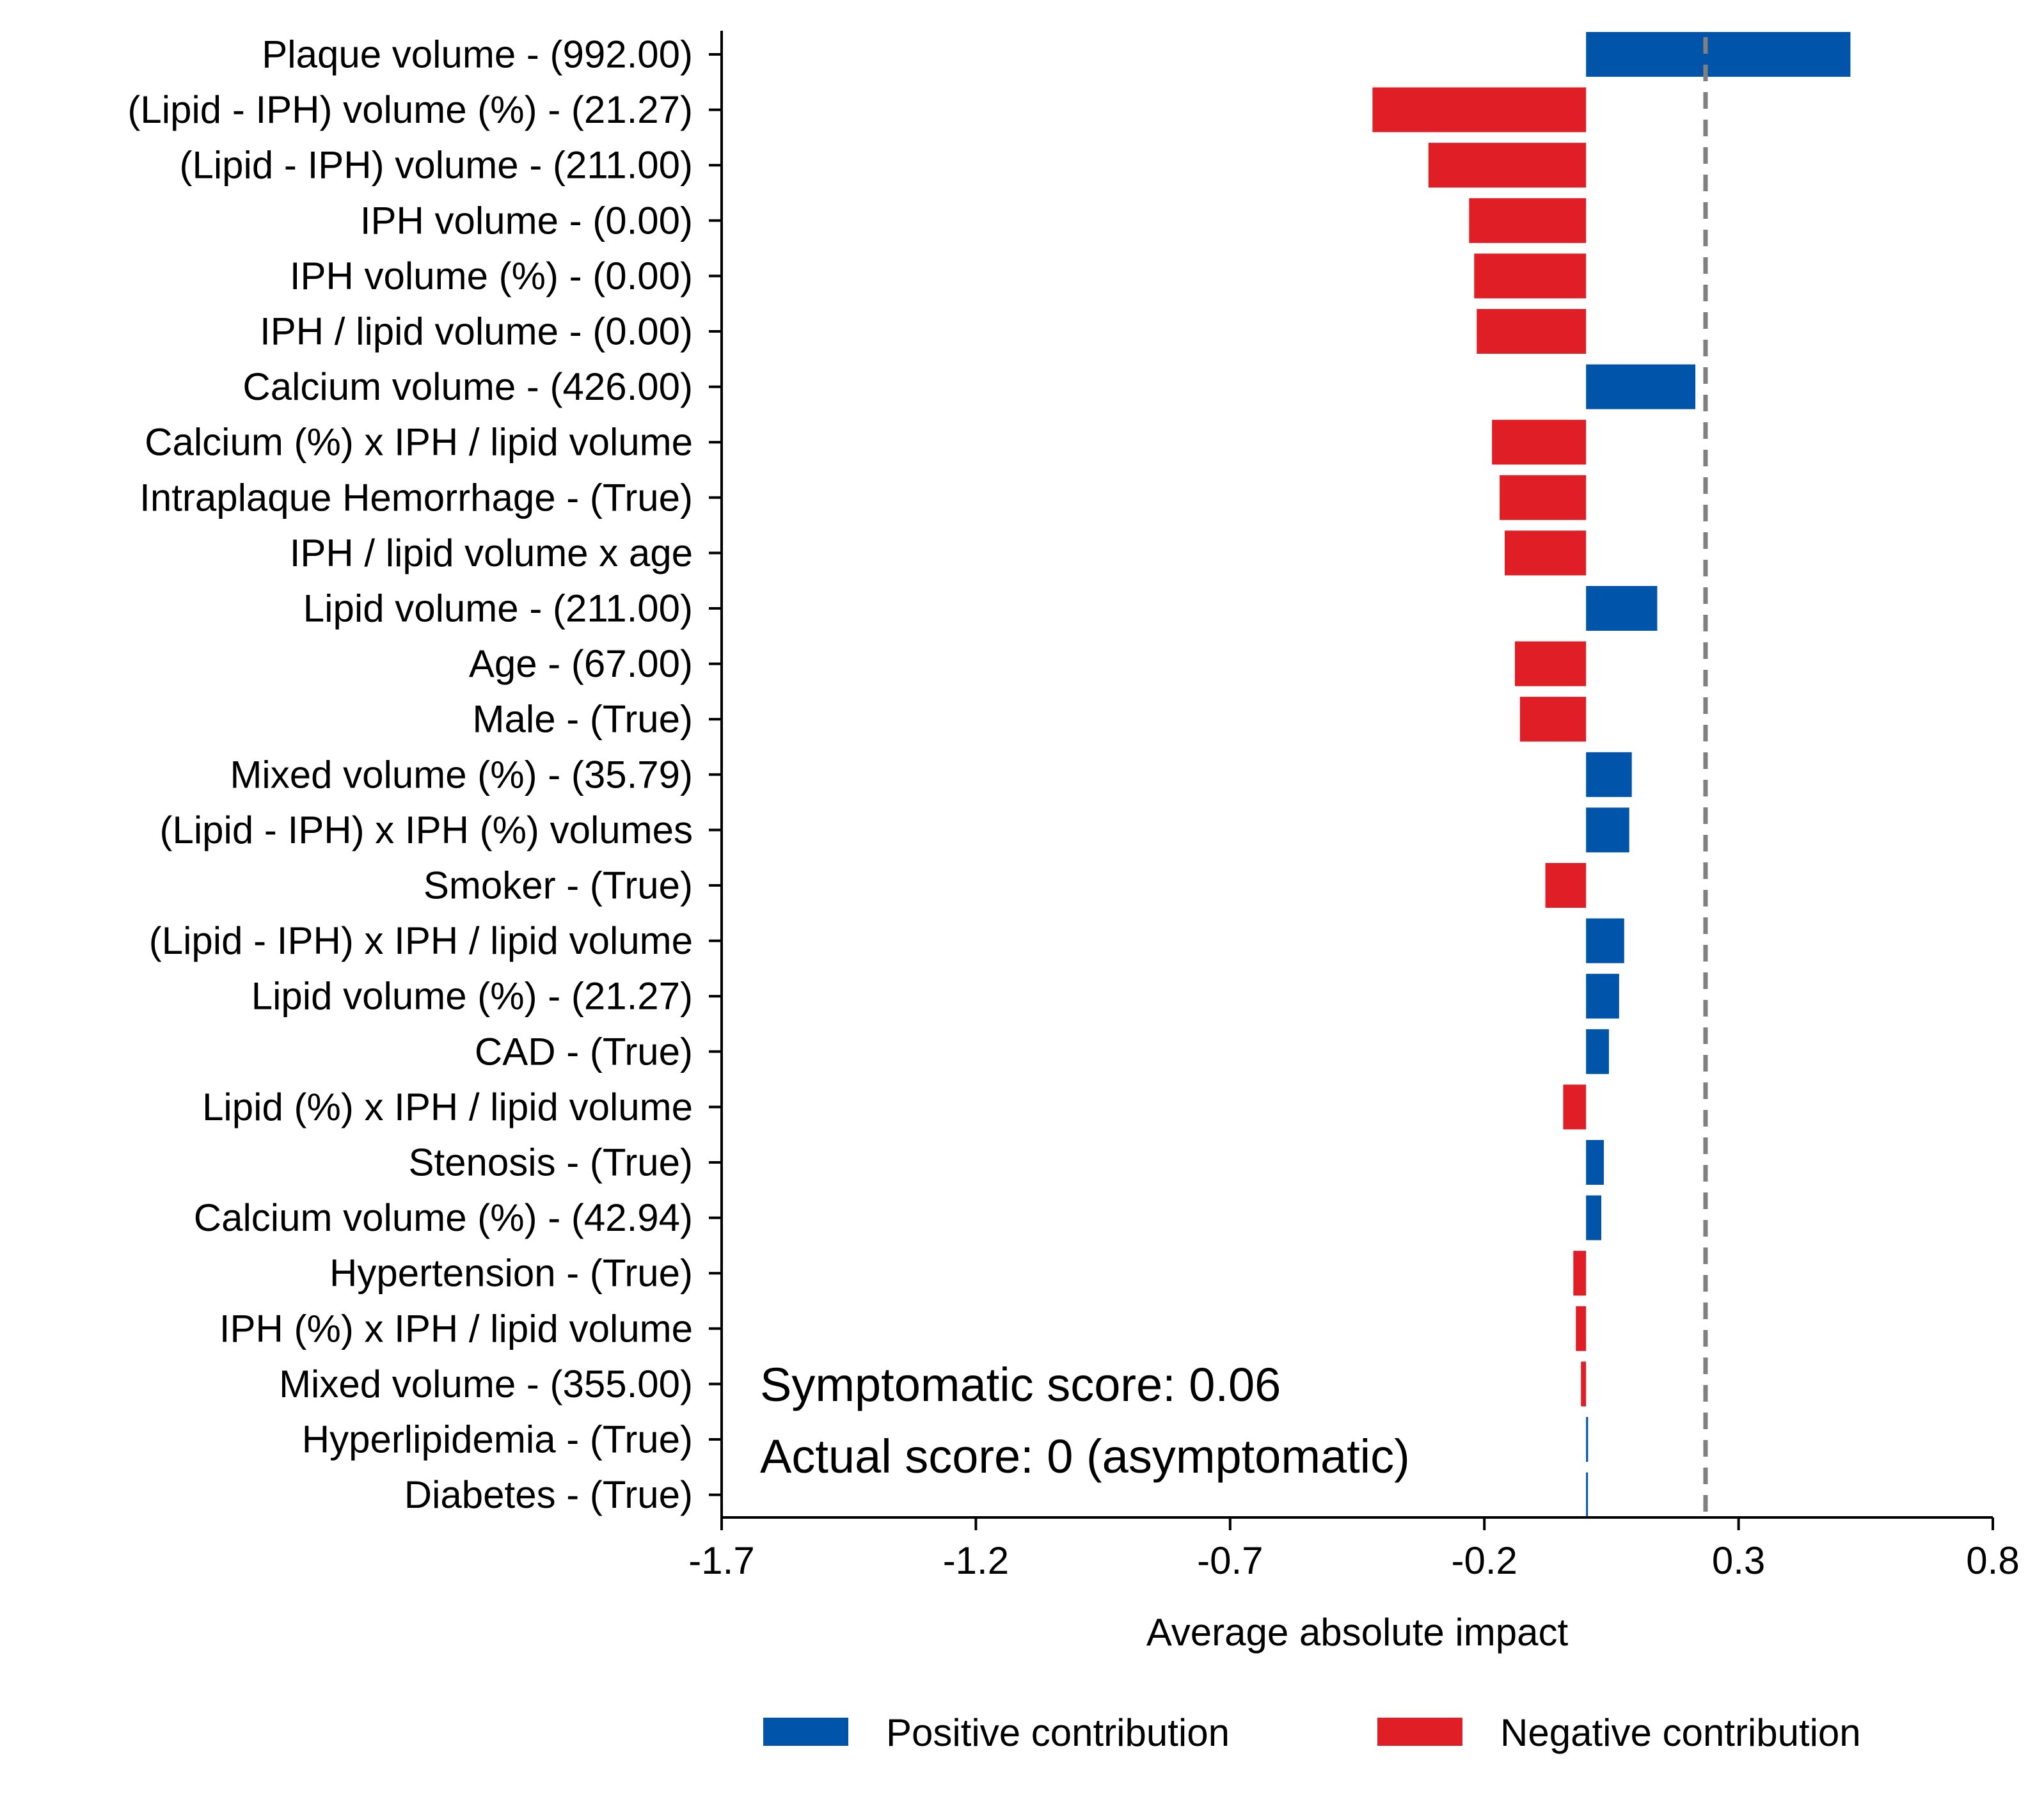  I want to click on x-axis-label: Average absolute impact, so click(1357, 1632).